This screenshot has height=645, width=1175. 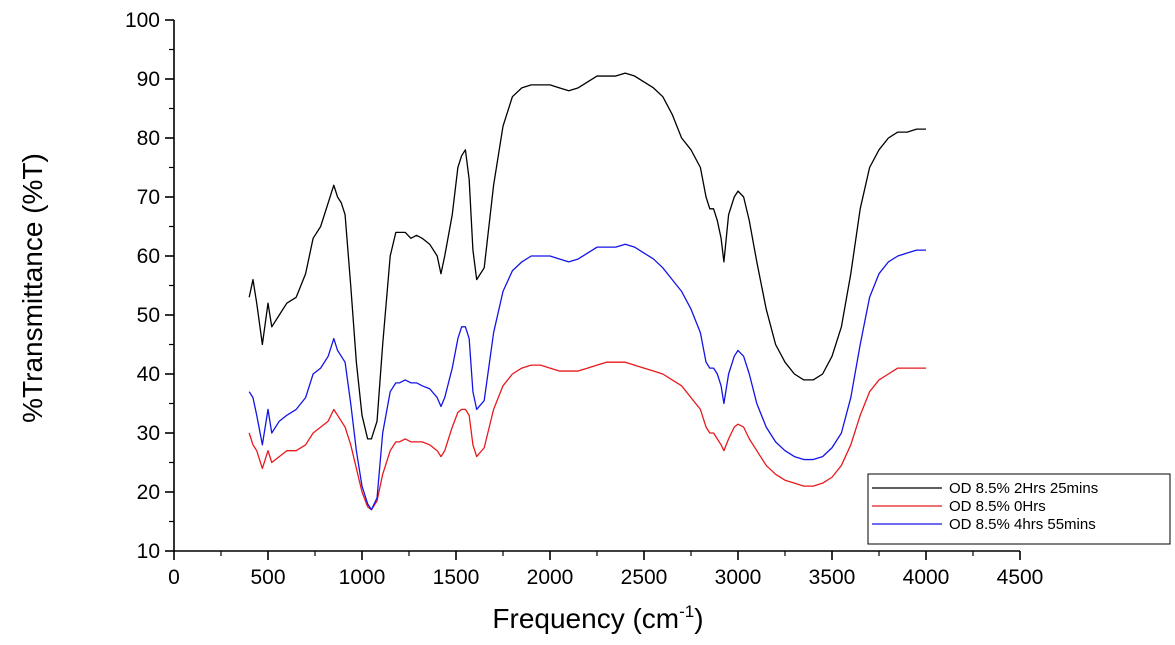 I want to click on y-tick-label: 30, so click(x=148, y=433).